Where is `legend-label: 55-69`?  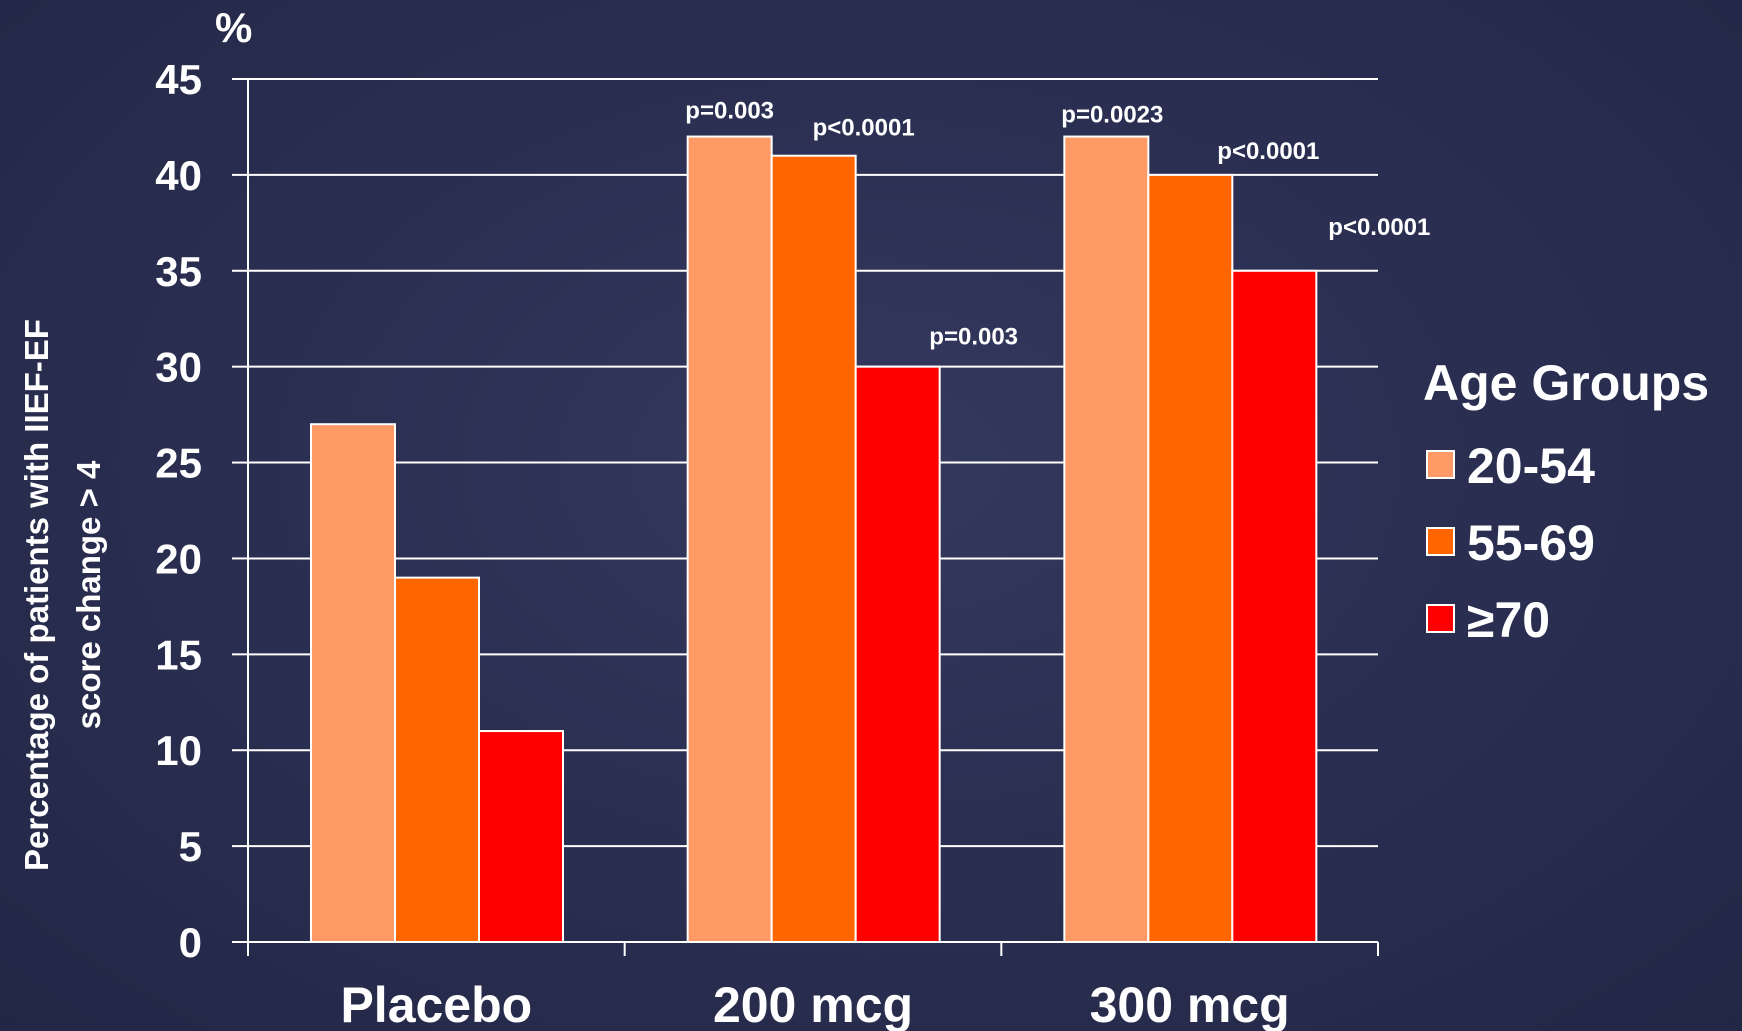
legend-label: 55-69 is located at coordinates (1531, 543).